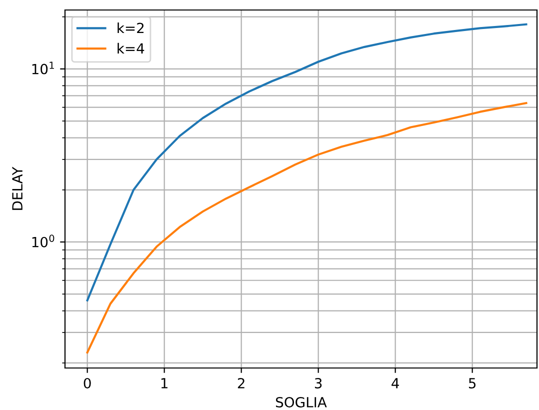 The image size is (539, 410). What do you see at coordinates (164, 383) in the screenshot?
I see `x-tick-label: 1` at bounding box center [164, 383].